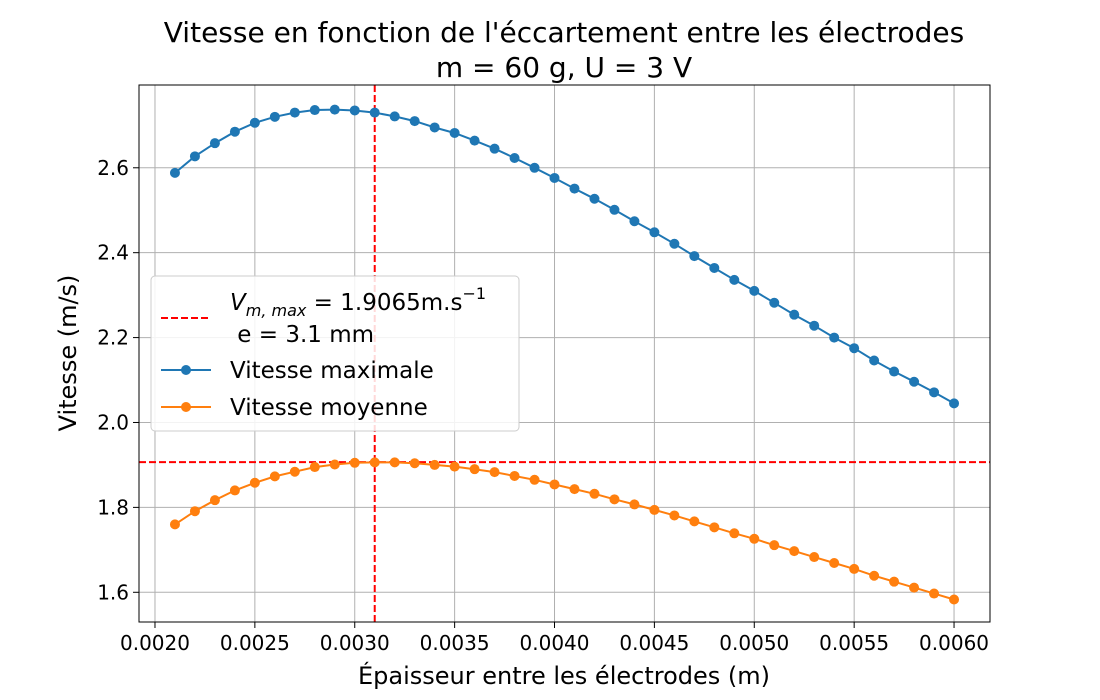  I want to click on y-tick-label: 1.6, so click(113, 592).